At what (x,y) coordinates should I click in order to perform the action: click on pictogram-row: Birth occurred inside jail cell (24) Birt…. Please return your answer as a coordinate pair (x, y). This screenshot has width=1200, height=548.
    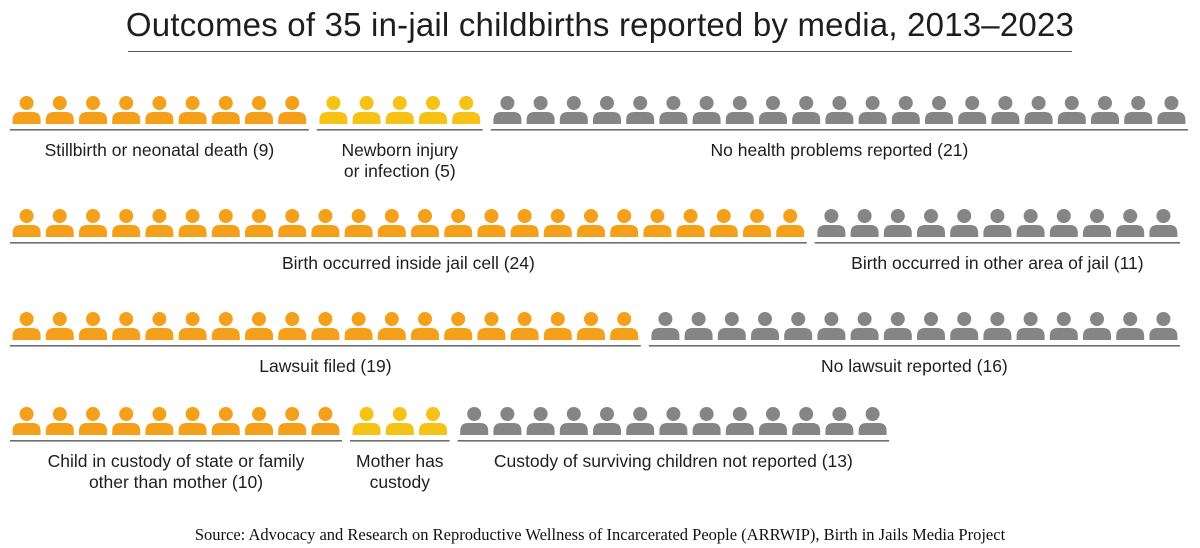
    Looking at the image, I should click on (595, 241).